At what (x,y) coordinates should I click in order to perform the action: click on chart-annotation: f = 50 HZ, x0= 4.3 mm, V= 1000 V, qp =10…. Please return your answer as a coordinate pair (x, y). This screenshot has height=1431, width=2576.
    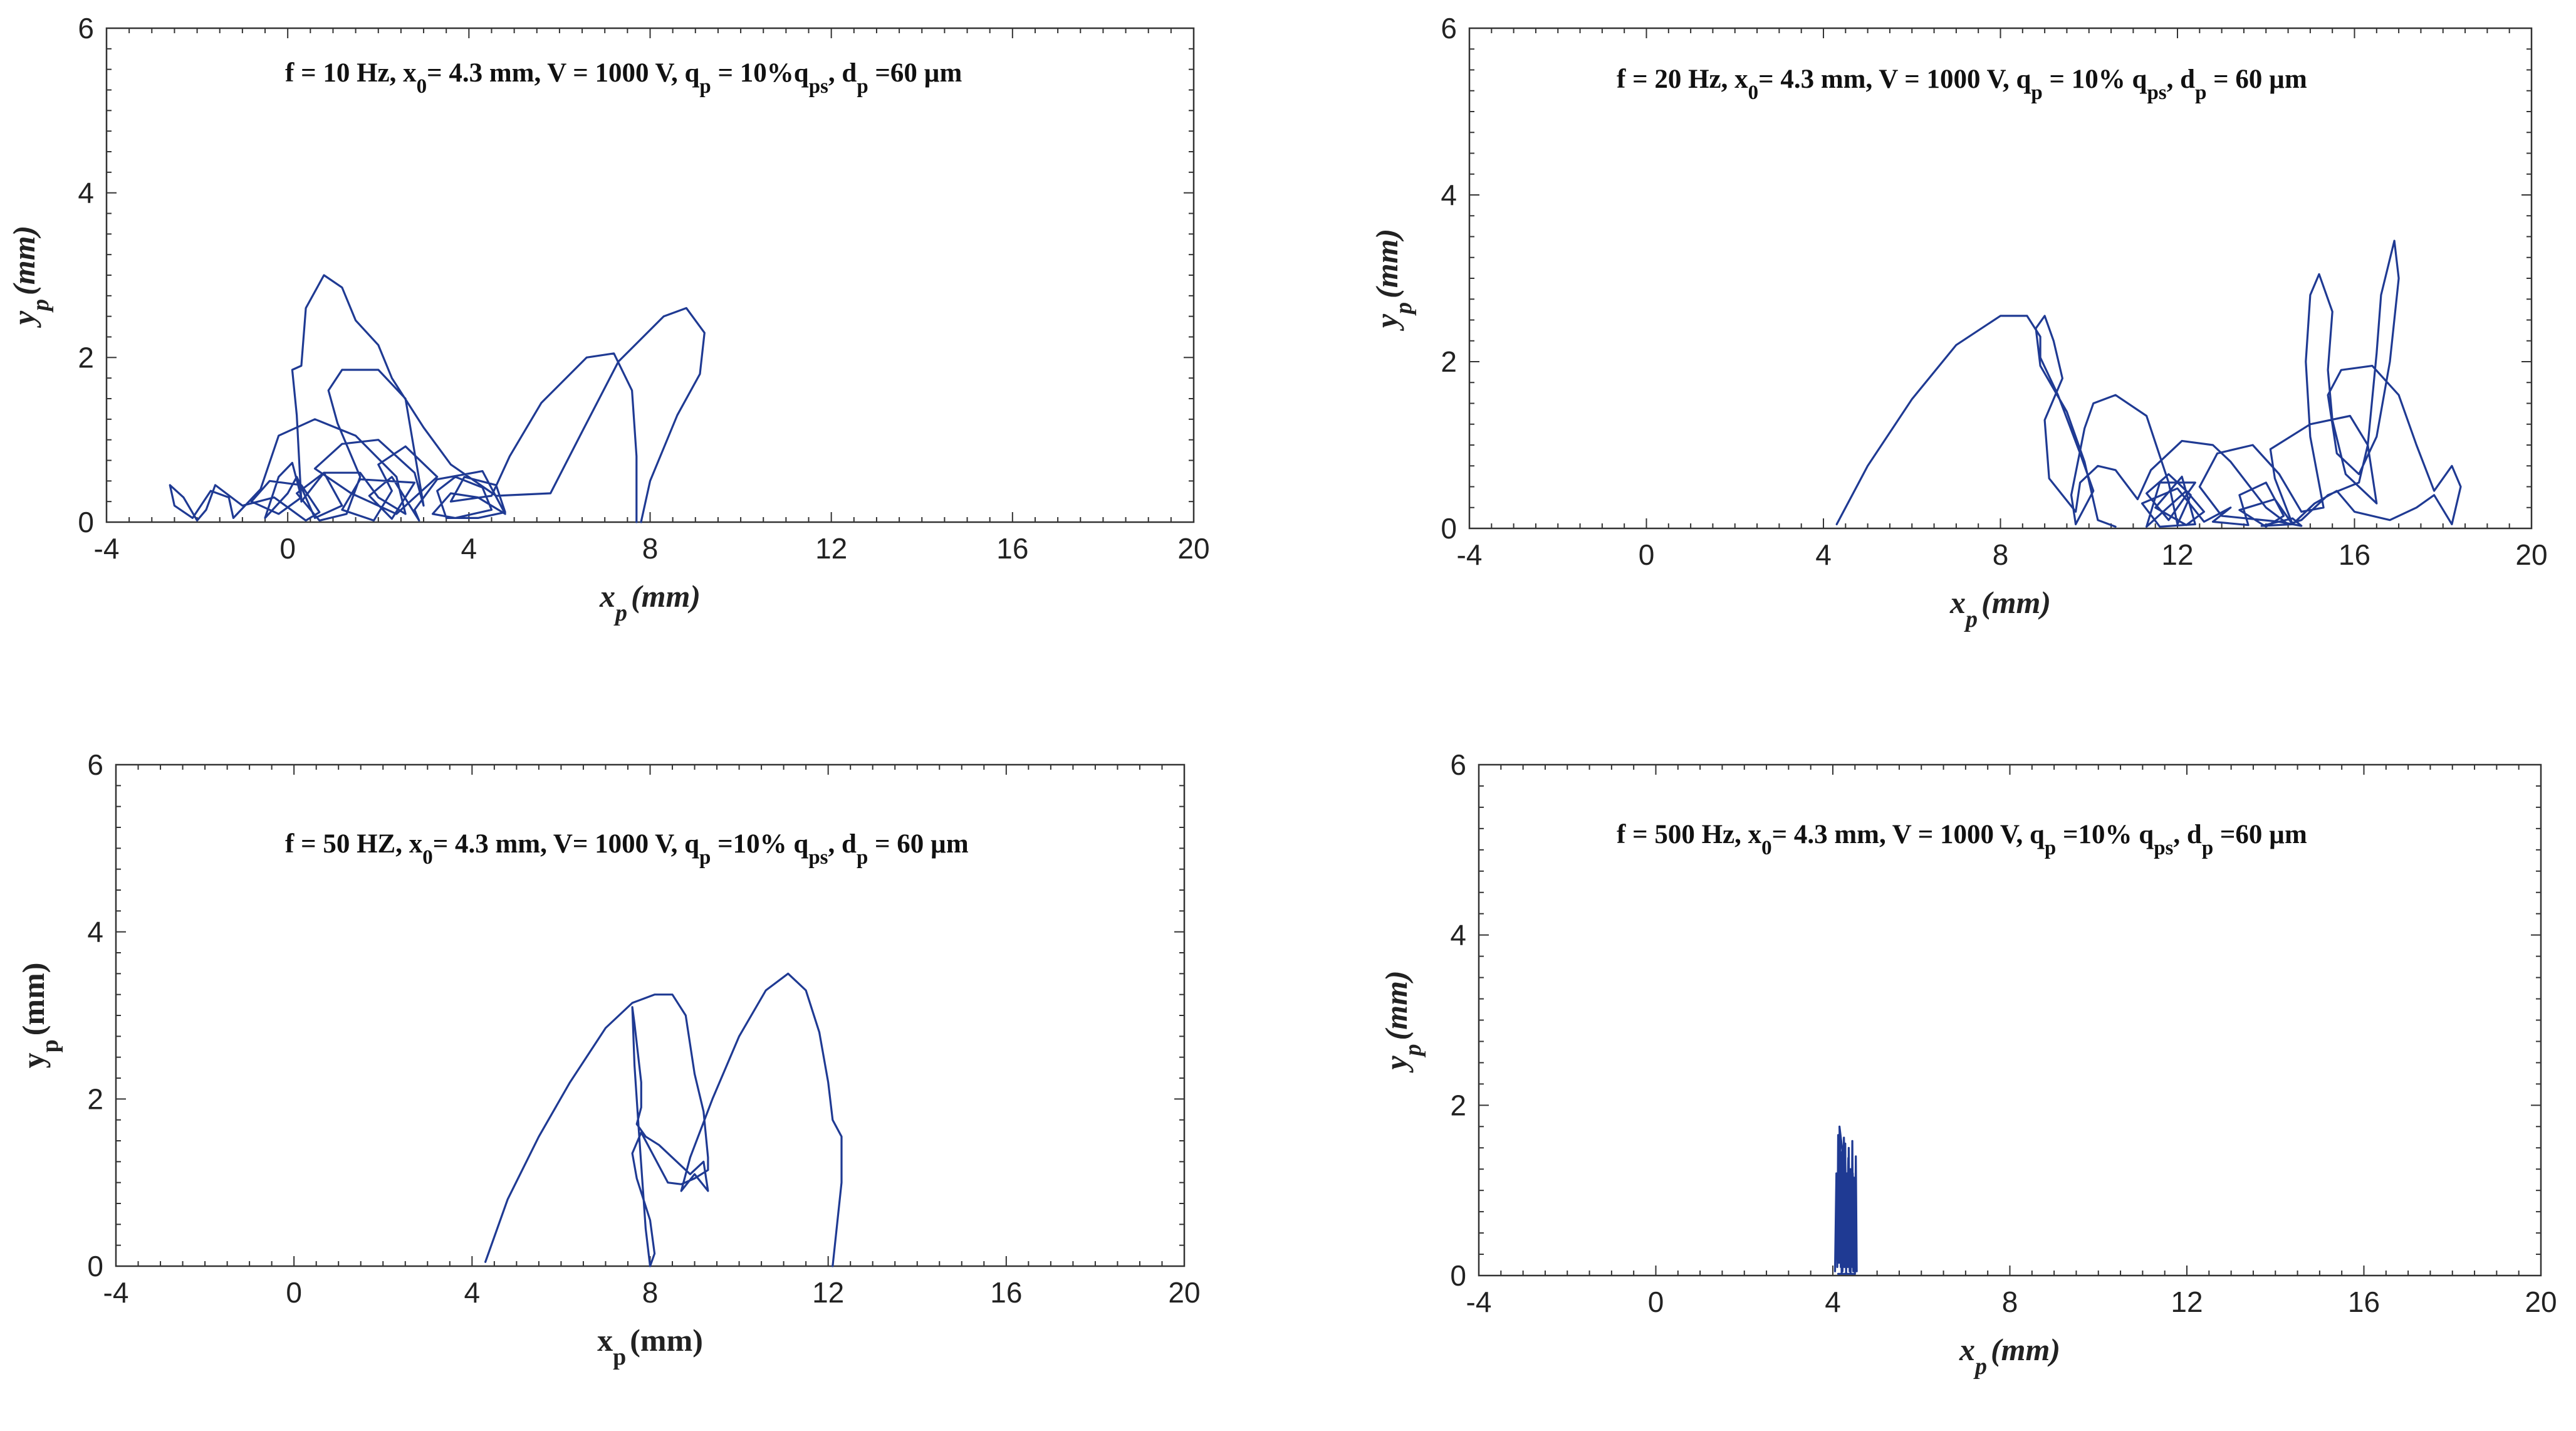
    Looking at the image, I should click on (627, 849).